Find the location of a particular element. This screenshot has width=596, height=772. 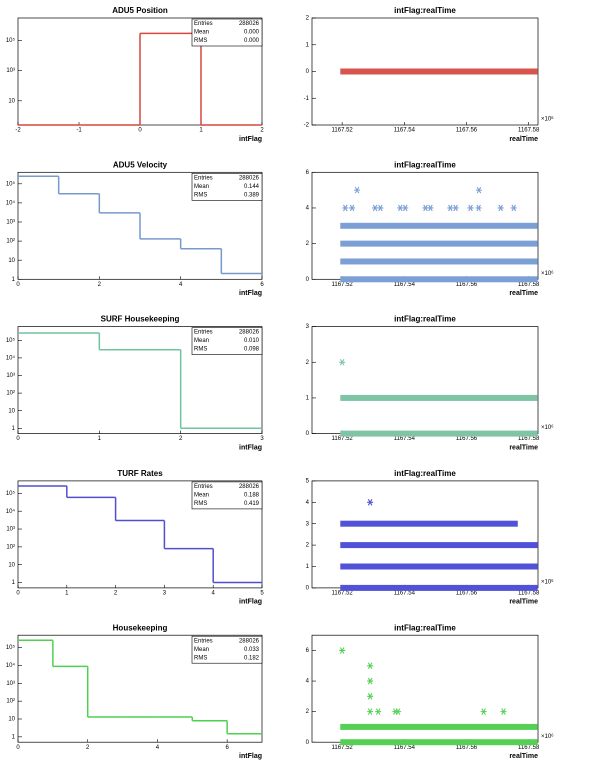

x-tick-label: -1 is located at coordinates (79, 131).